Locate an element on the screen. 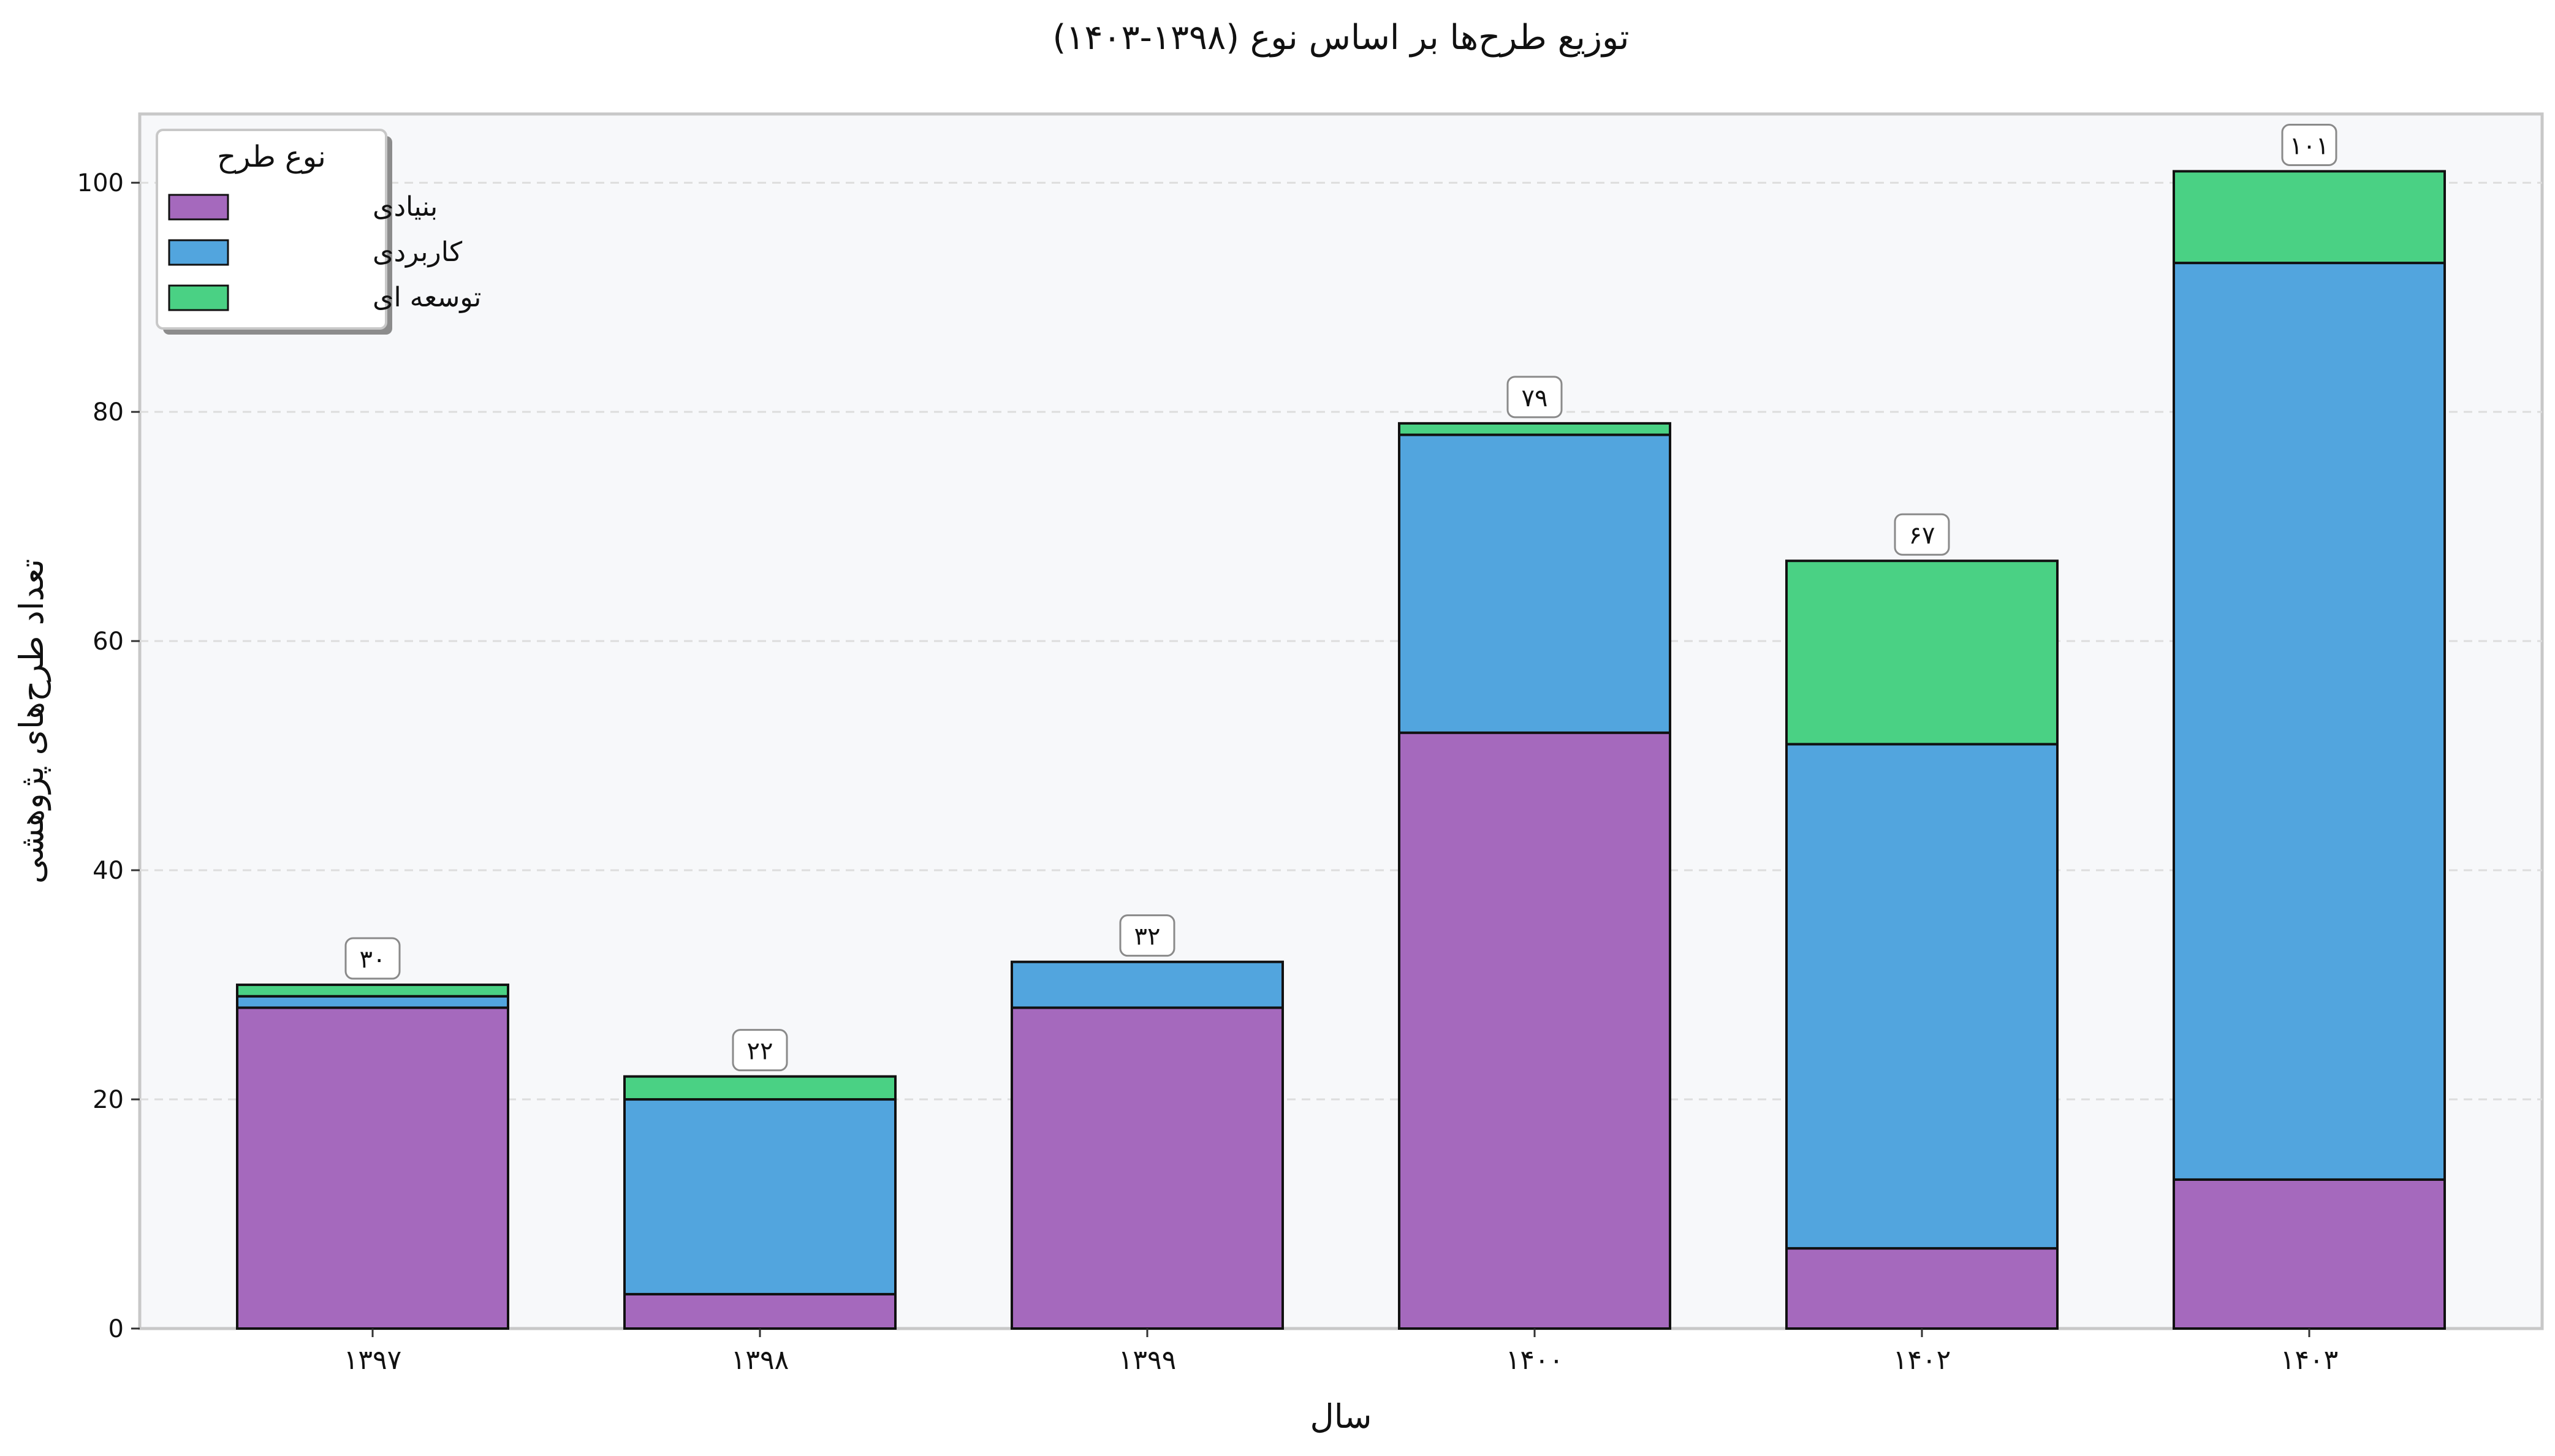  y-tick-label: 0 is located at coordinates (116, 1329).